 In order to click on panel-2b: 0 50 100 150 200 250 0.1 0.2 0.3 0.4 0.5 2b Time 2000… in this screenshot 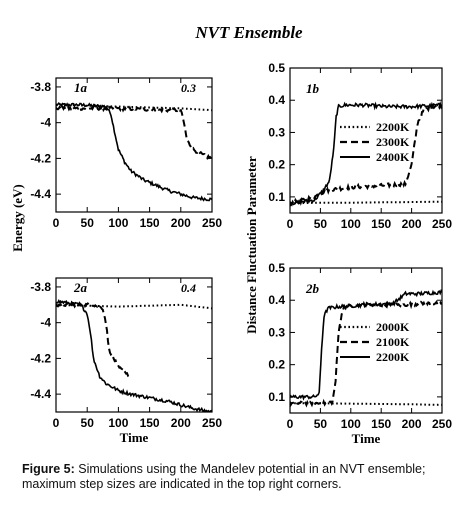, I will do `click(360, 353)`.